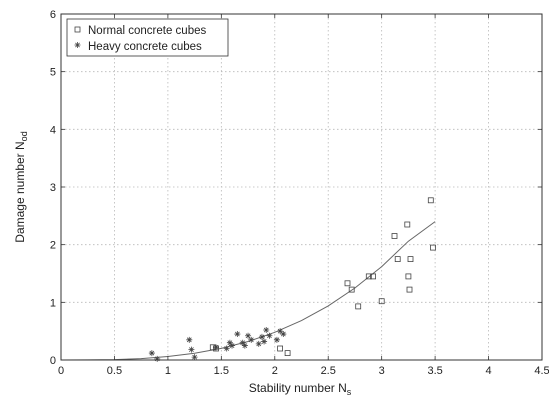  I want to click on y-tick-label: 6, so click(53, 15).